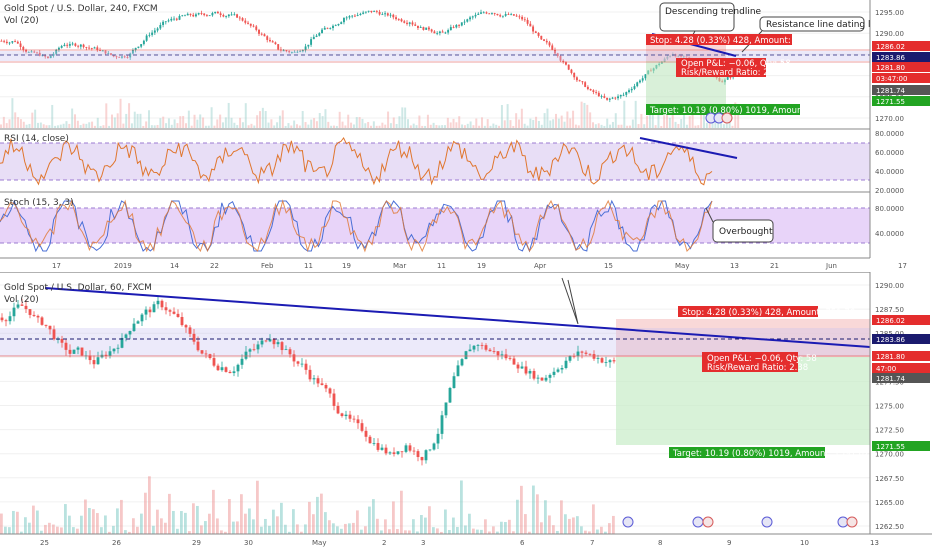 This screenshot has width=932, height=550. What do you see at coordinates (459, 543) in the screenshot?
I see `date-axis-1h: 25 26 29 30 May 2 3 6 7 8 9 10 13` at bounding box center [459, 543].